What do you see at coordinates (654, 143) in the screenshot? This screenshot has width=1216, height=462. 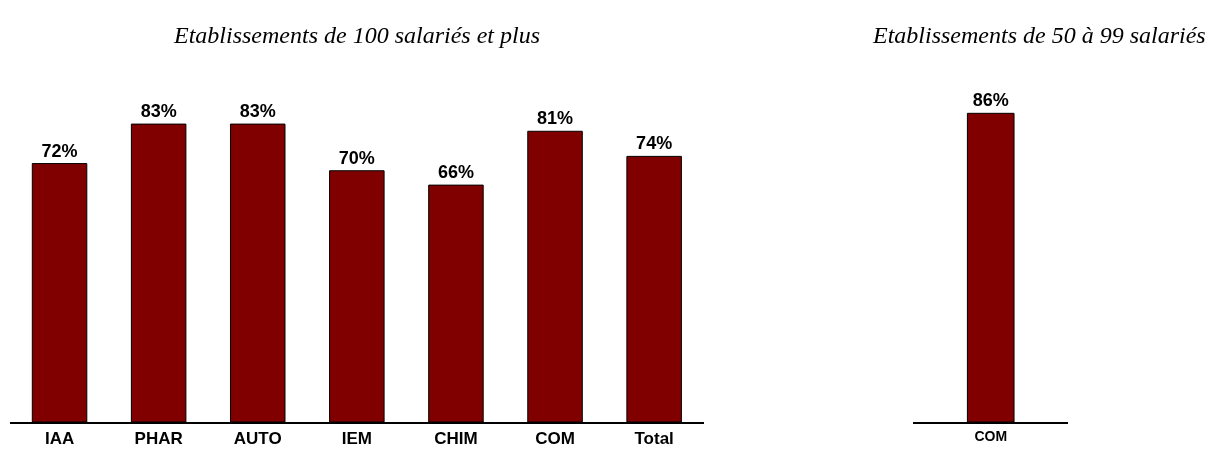 I see `data-label: 74%` at bounding box center [654, 143].